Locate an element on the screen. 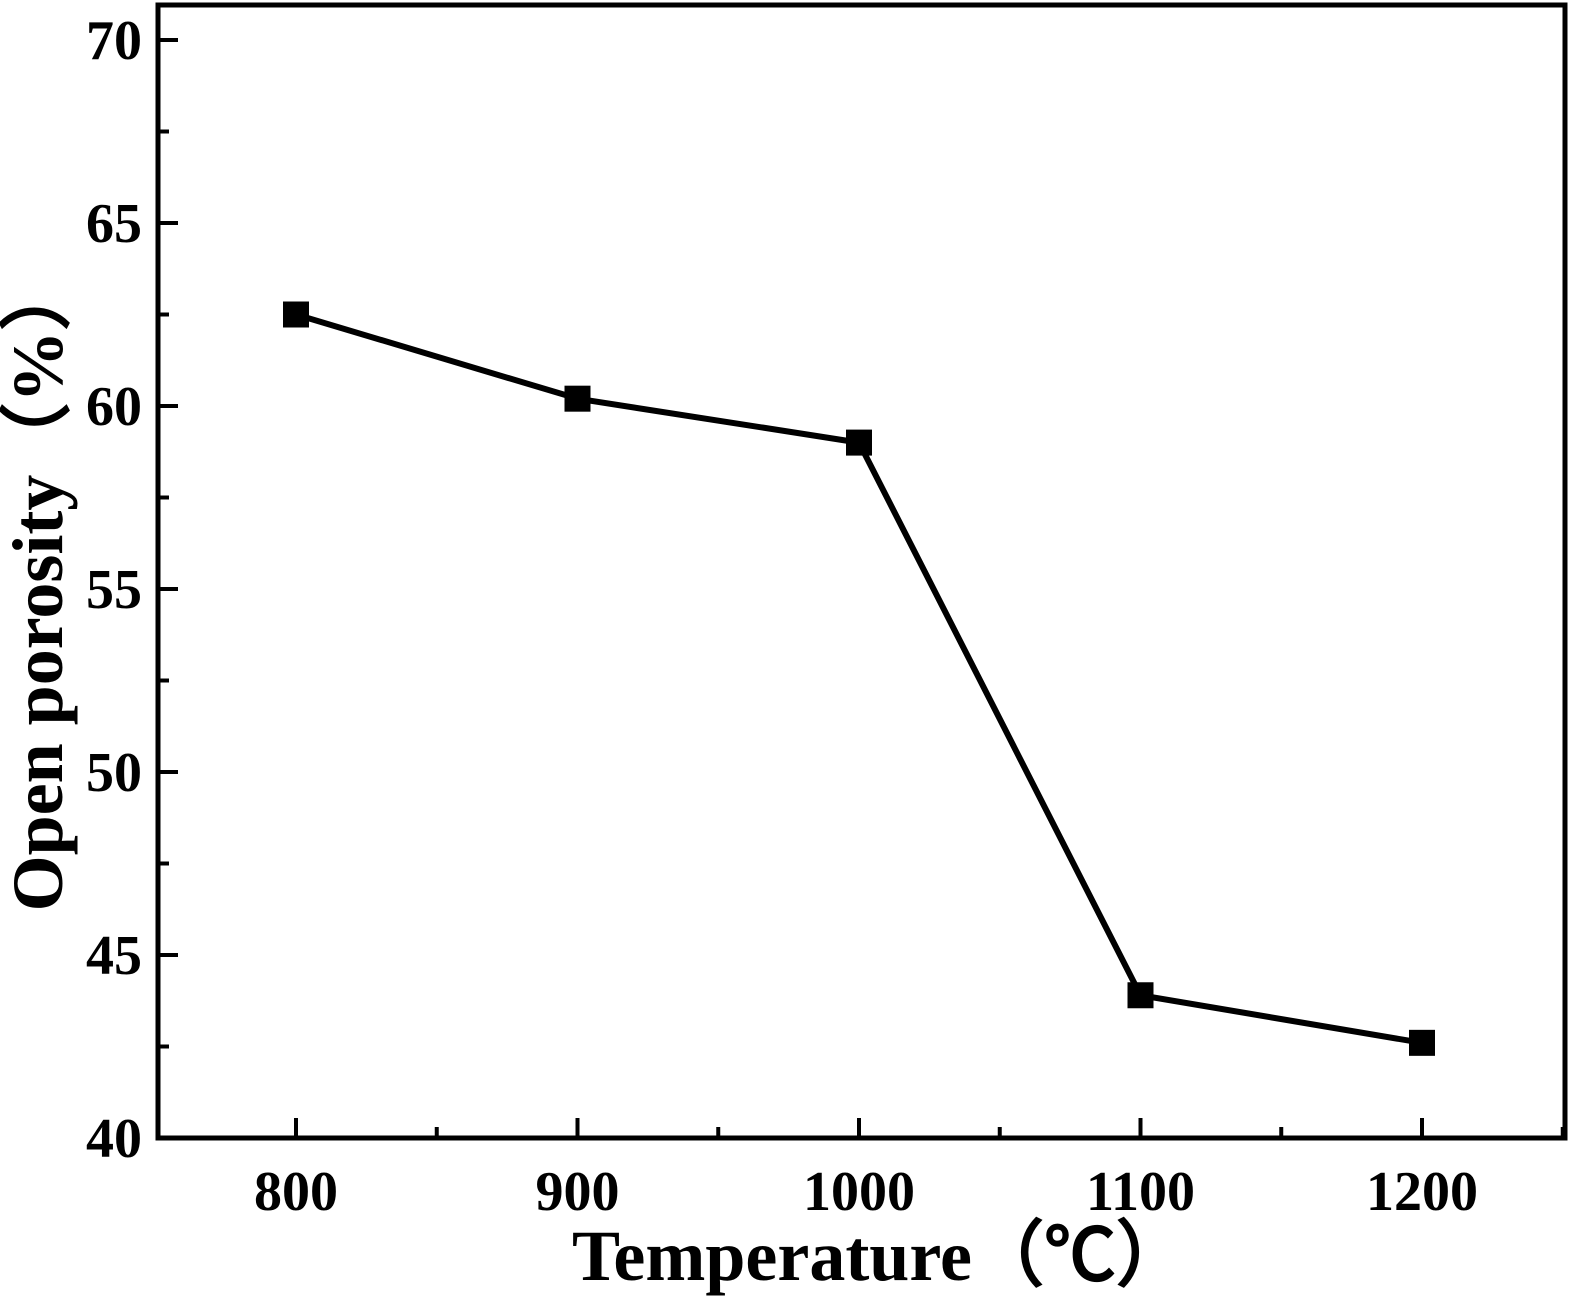  x-tick-label: 1100 is located at coordinates (1140, 1192).